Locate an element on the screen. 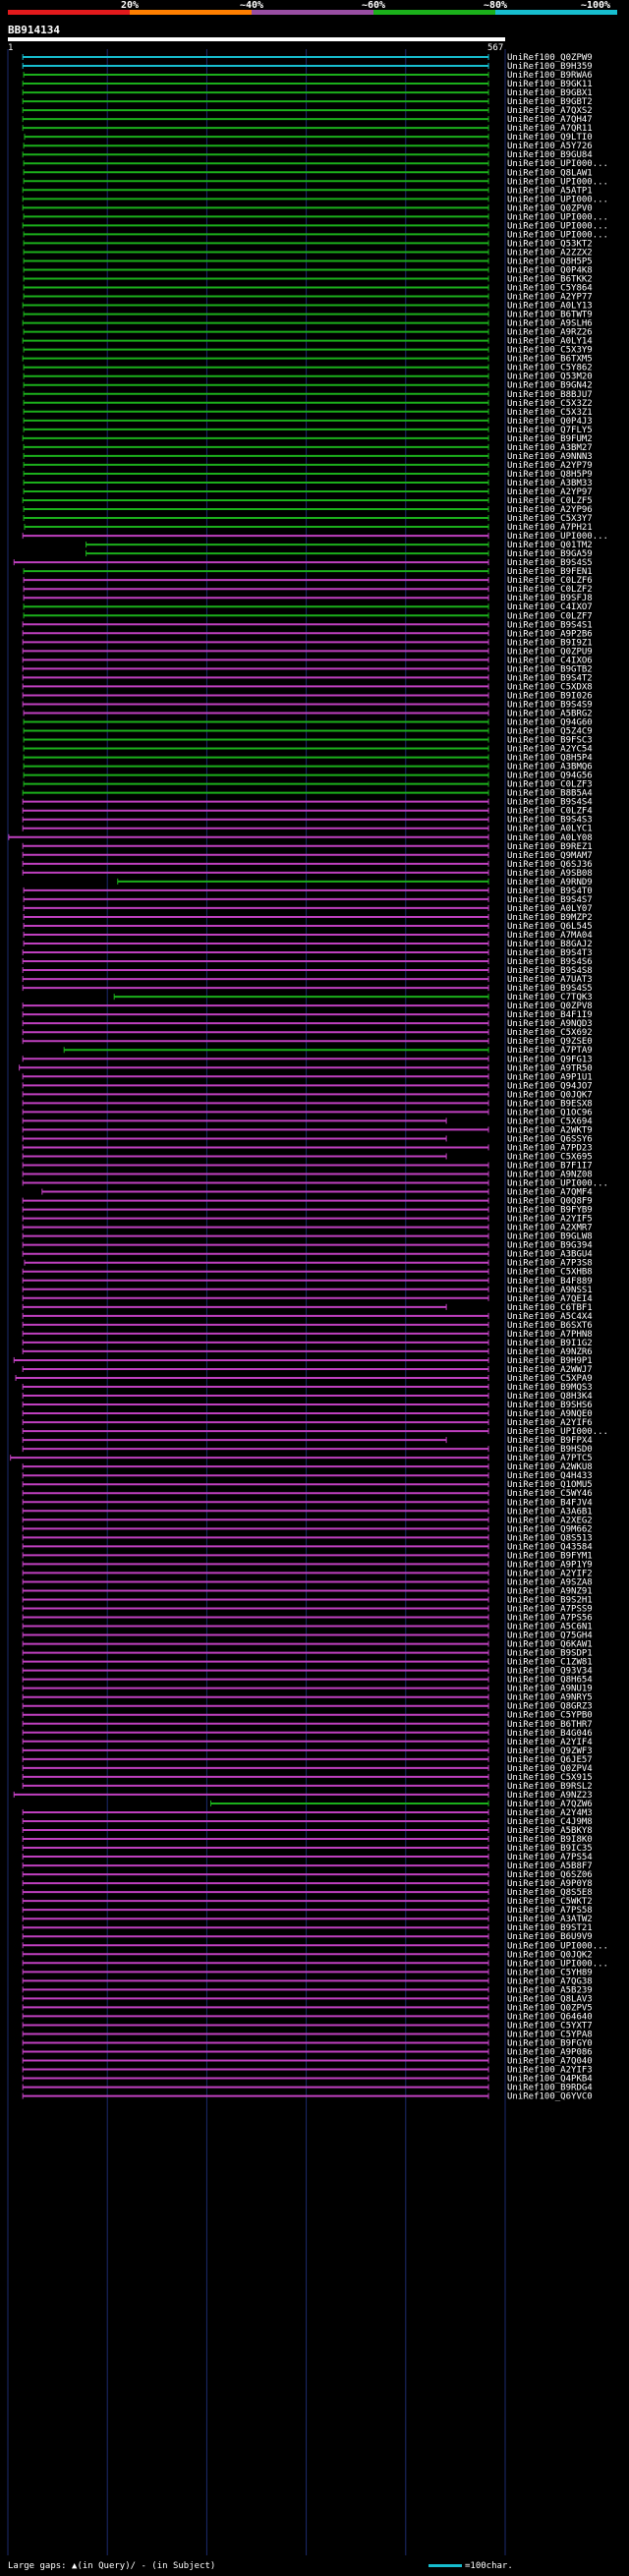 This screenshot has width=629, height=2576. hit-label: UniRef100_Q5Z4C9 is located at coordinates (550, 732).